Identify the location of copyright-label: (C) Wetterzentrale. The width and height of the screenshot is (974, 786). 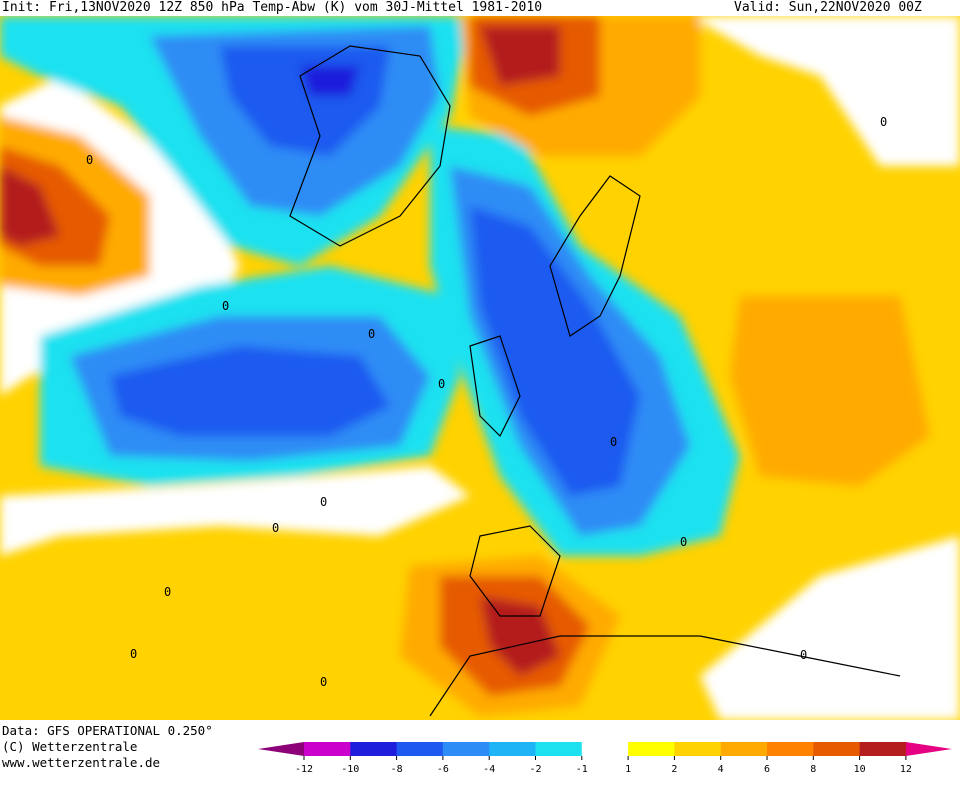
(70, 746).